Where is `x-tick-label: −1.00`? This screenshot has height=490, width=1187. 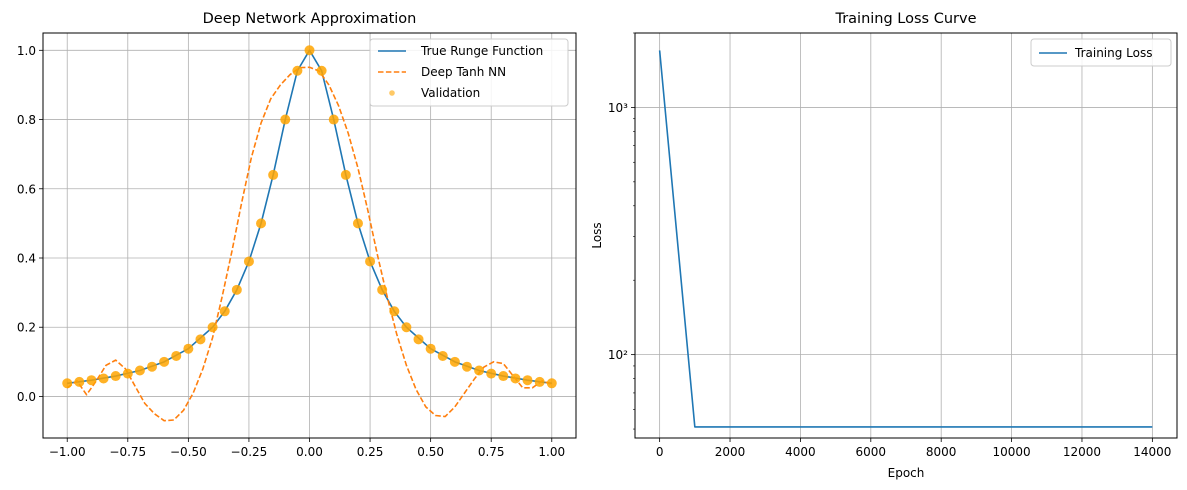
x-tick-label: −1.00 is located at coordinates (67, 452).